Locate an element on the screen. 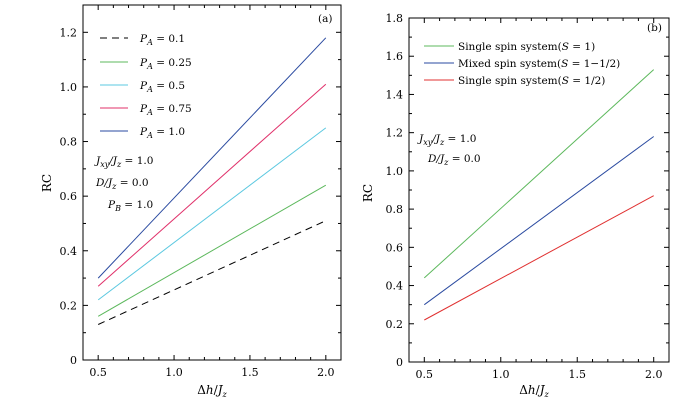 The width and height of the screenshot is (700, 407). annotation-a-pb: PB = 1.0 is located at coordinates (130, 206).